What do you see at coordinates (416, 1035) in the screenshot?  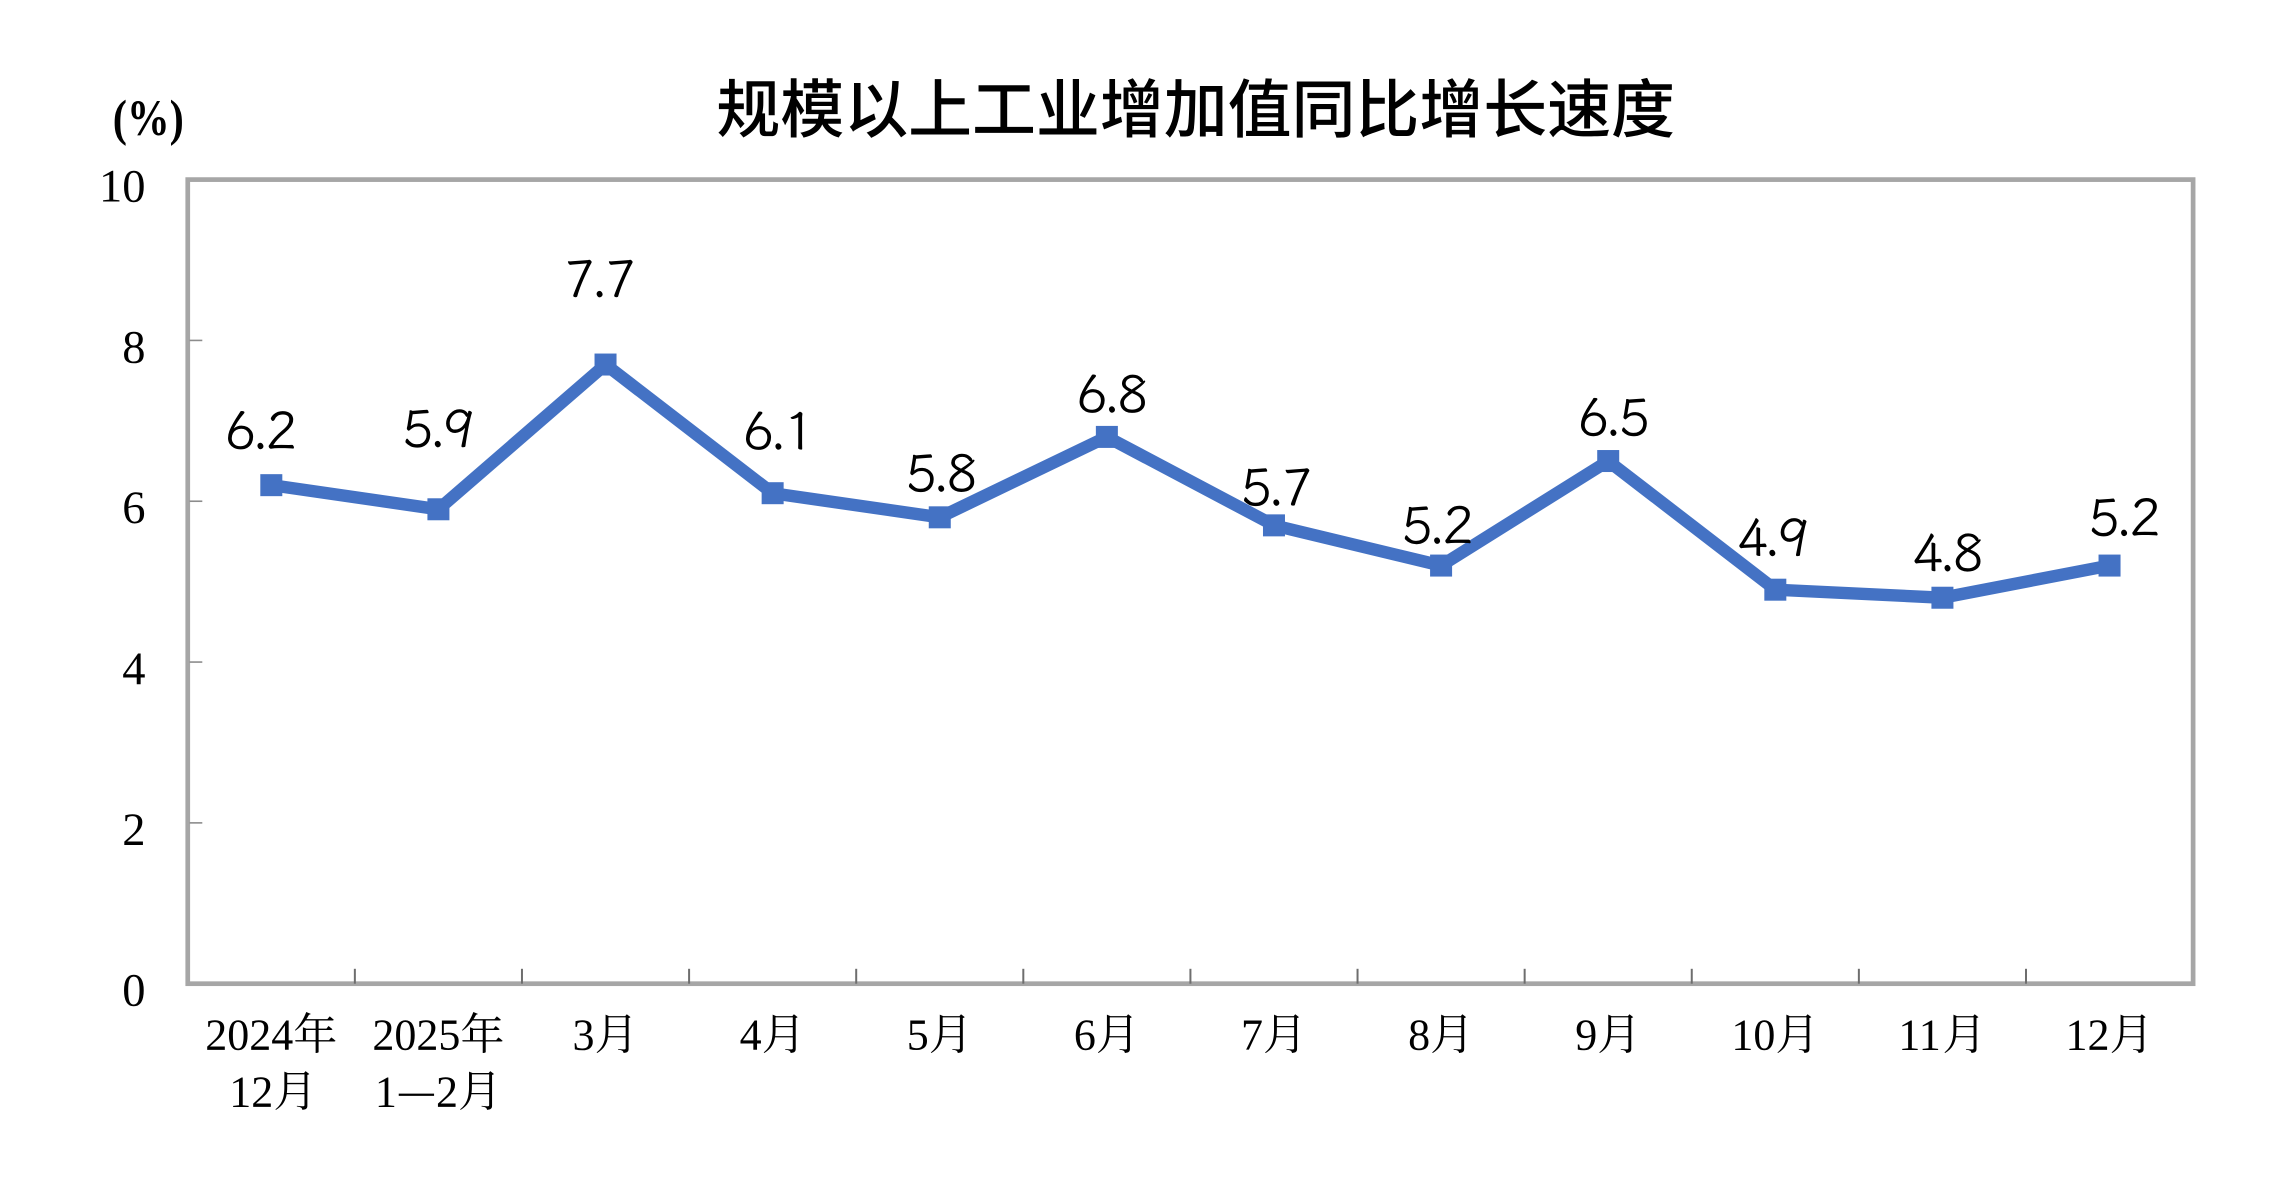 I see `svg-text: 2025` at bounding box center [416, 1035].